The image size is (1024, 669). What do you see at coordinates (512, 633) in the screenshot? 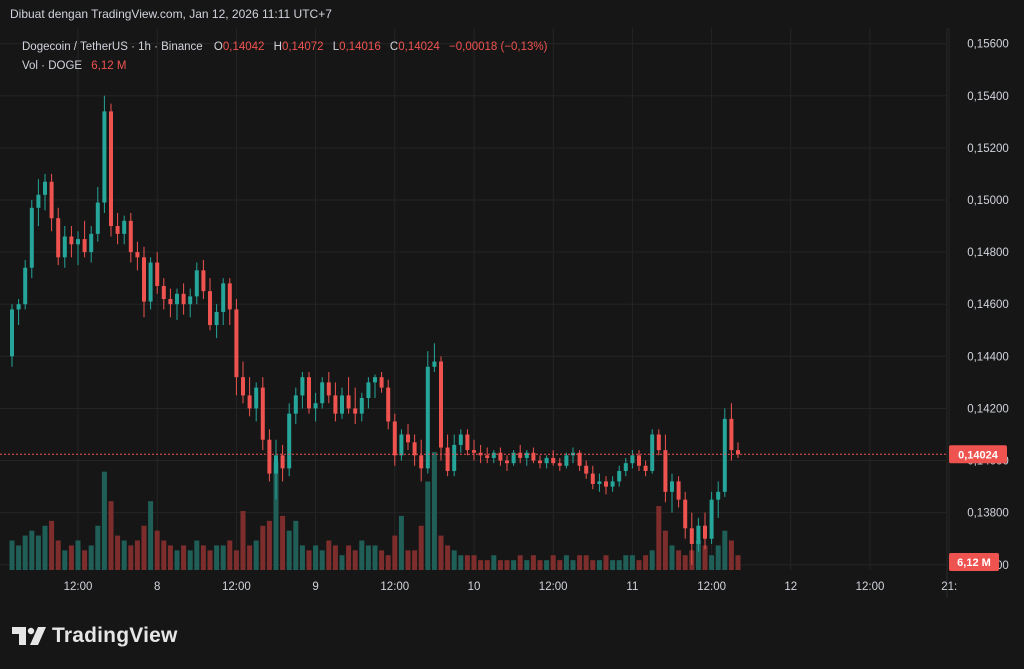
I see `footer: TradingView` at bounding box center [512, 633].